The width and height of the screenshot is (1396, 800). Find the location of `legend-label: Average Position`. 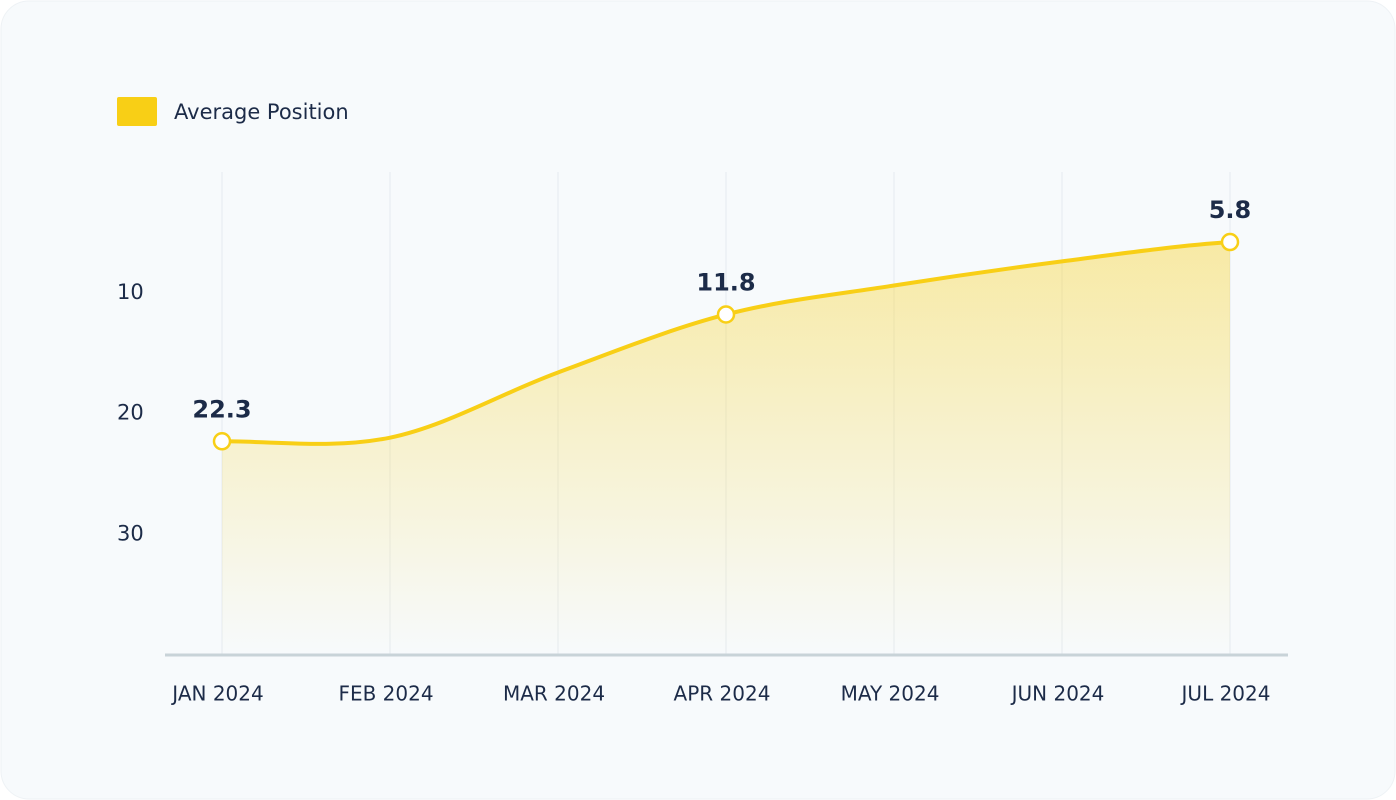

legend-label: Average Position is located at coordinates (261, 112).